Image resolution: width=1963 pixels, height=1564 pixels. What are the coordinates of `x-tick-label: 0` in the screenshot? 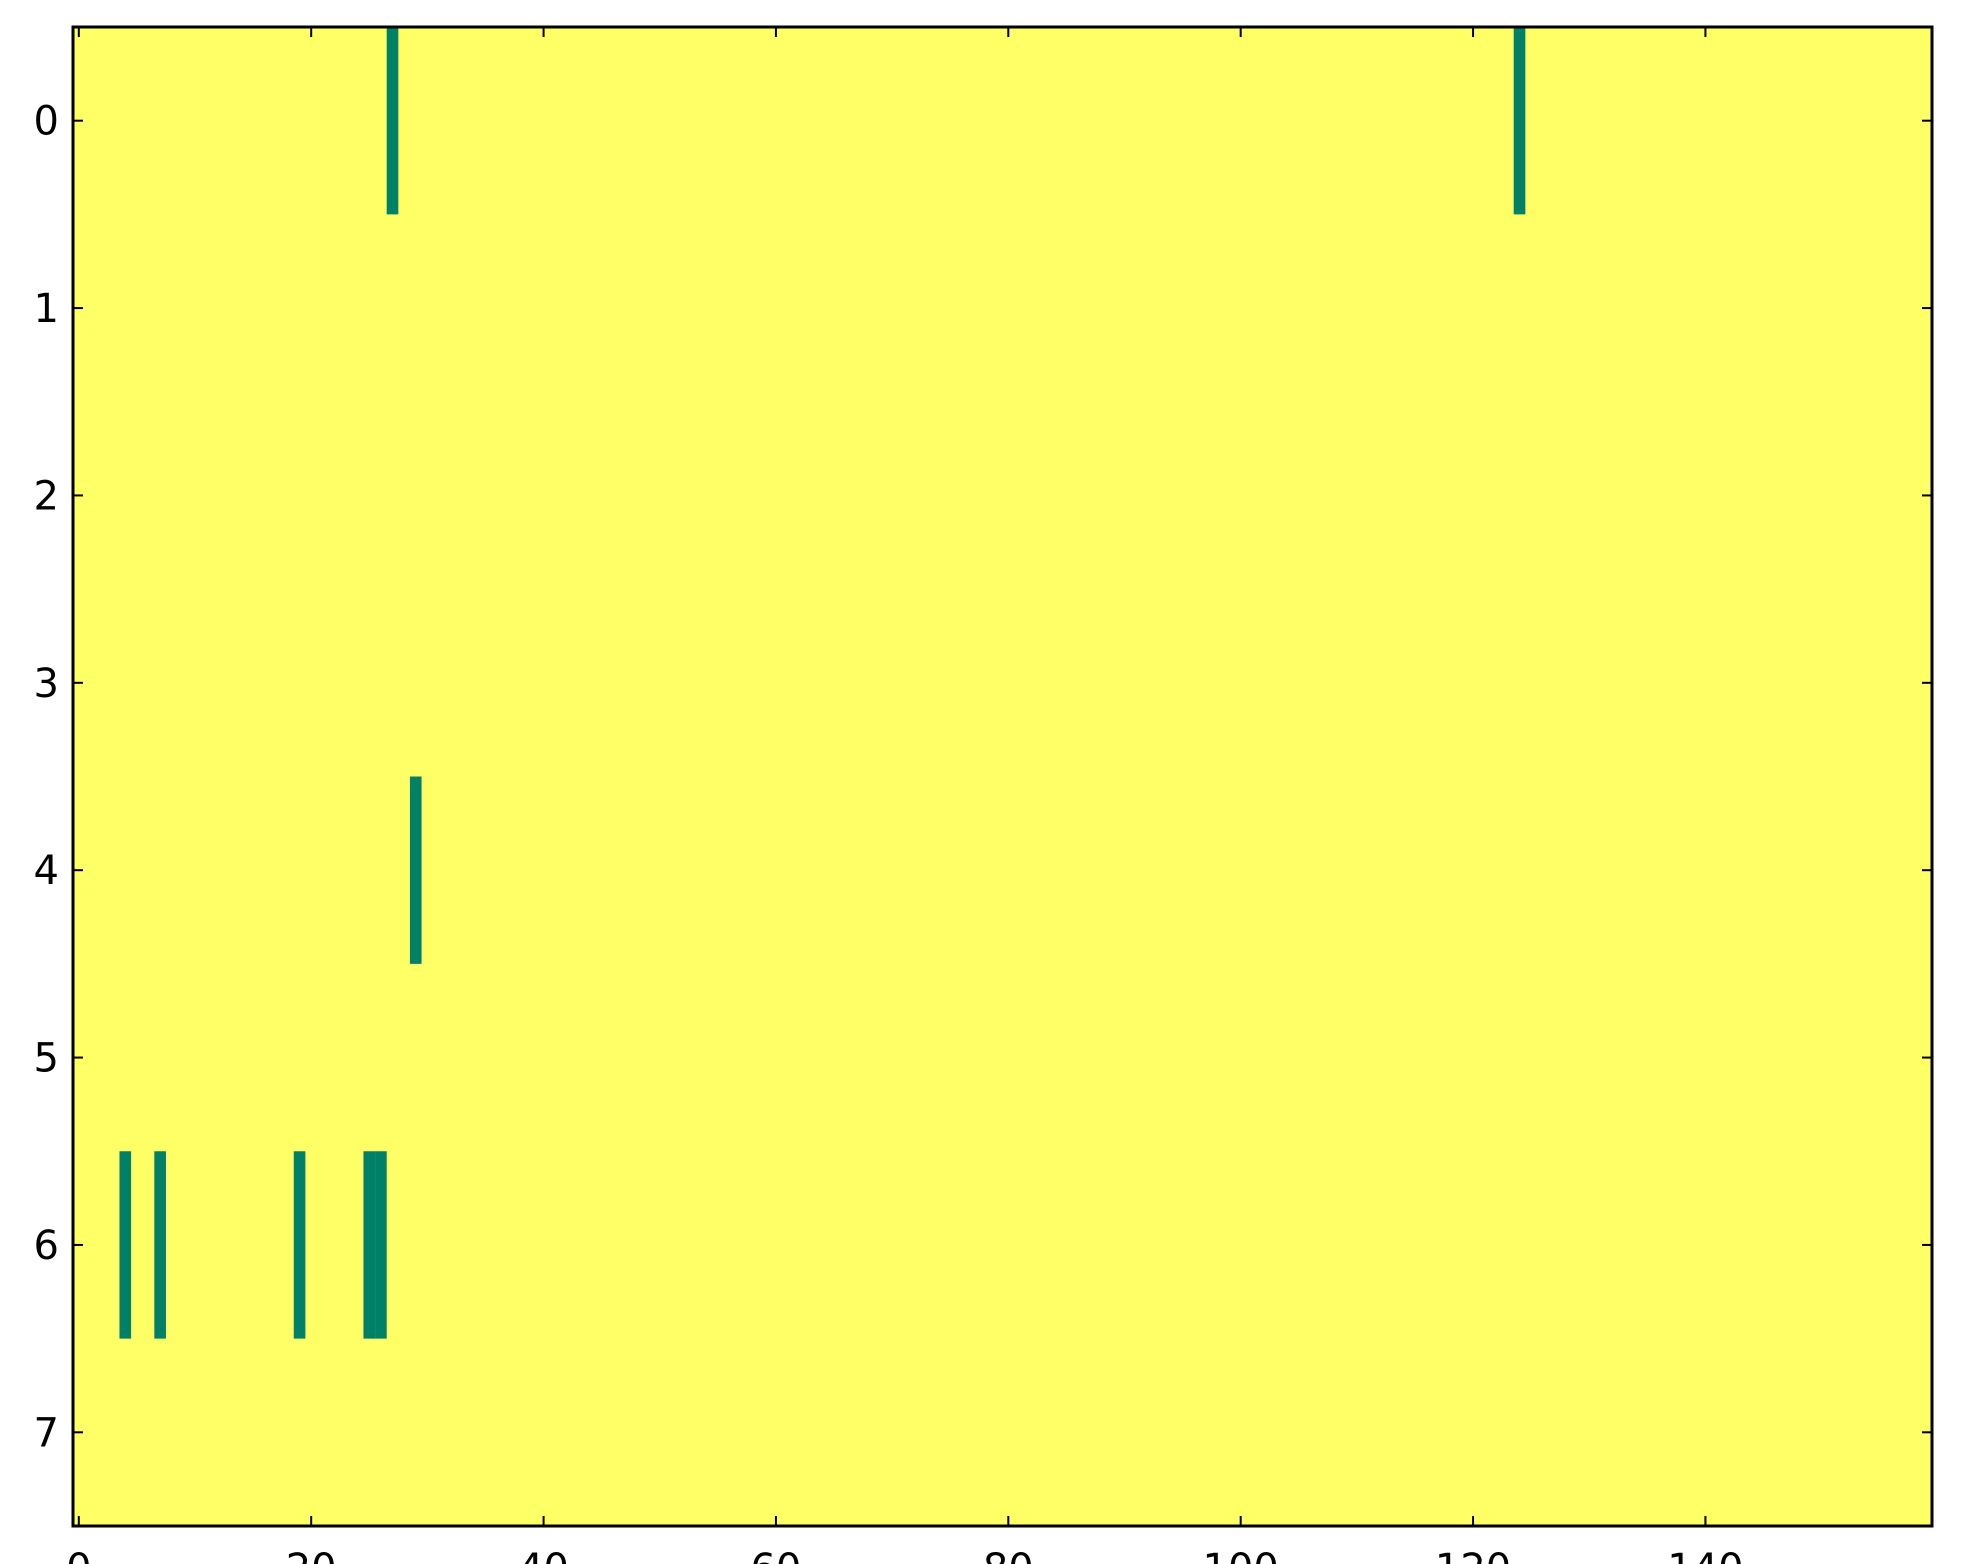 It's located at (78, 1555).